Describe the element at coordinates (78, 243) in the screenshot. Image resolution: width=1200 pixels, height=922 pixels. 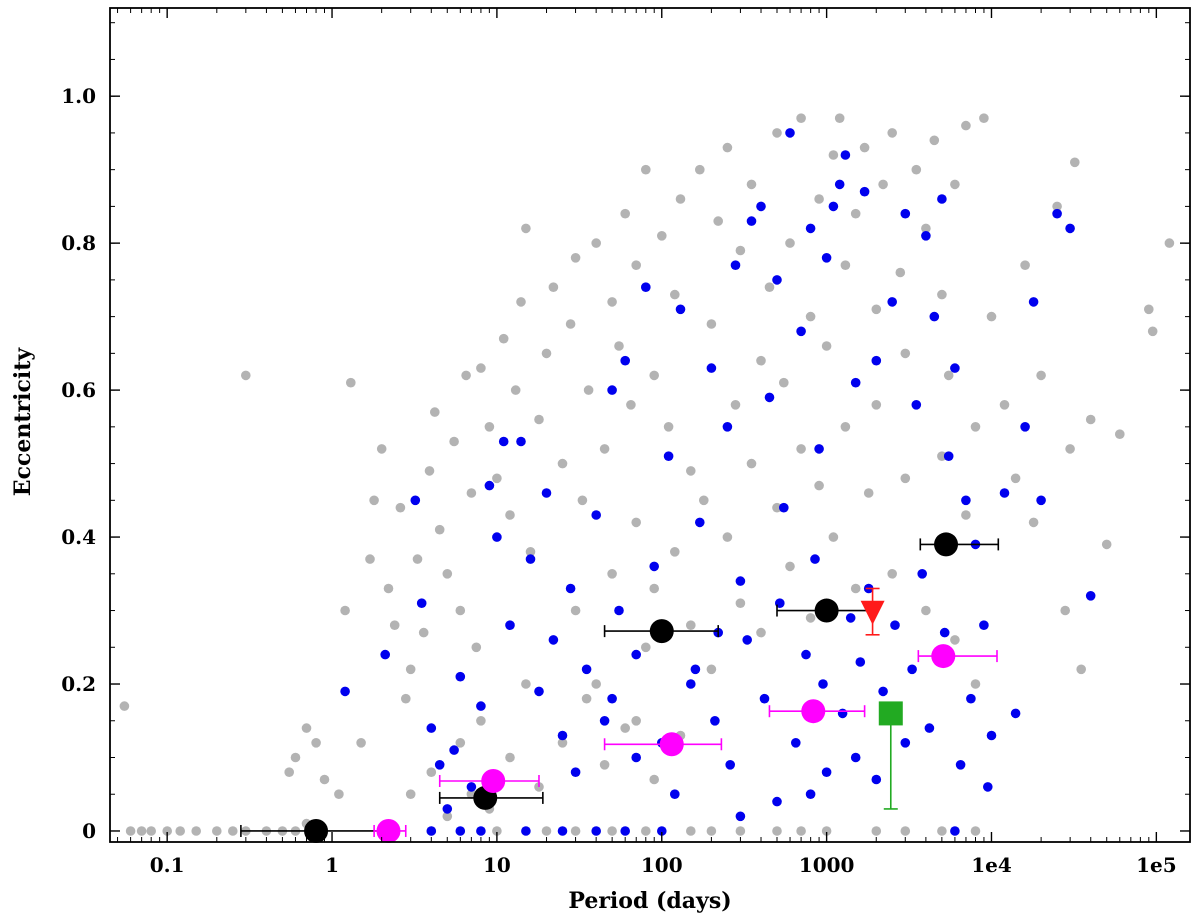
I see `y-tick-label: 0.8` at that location.